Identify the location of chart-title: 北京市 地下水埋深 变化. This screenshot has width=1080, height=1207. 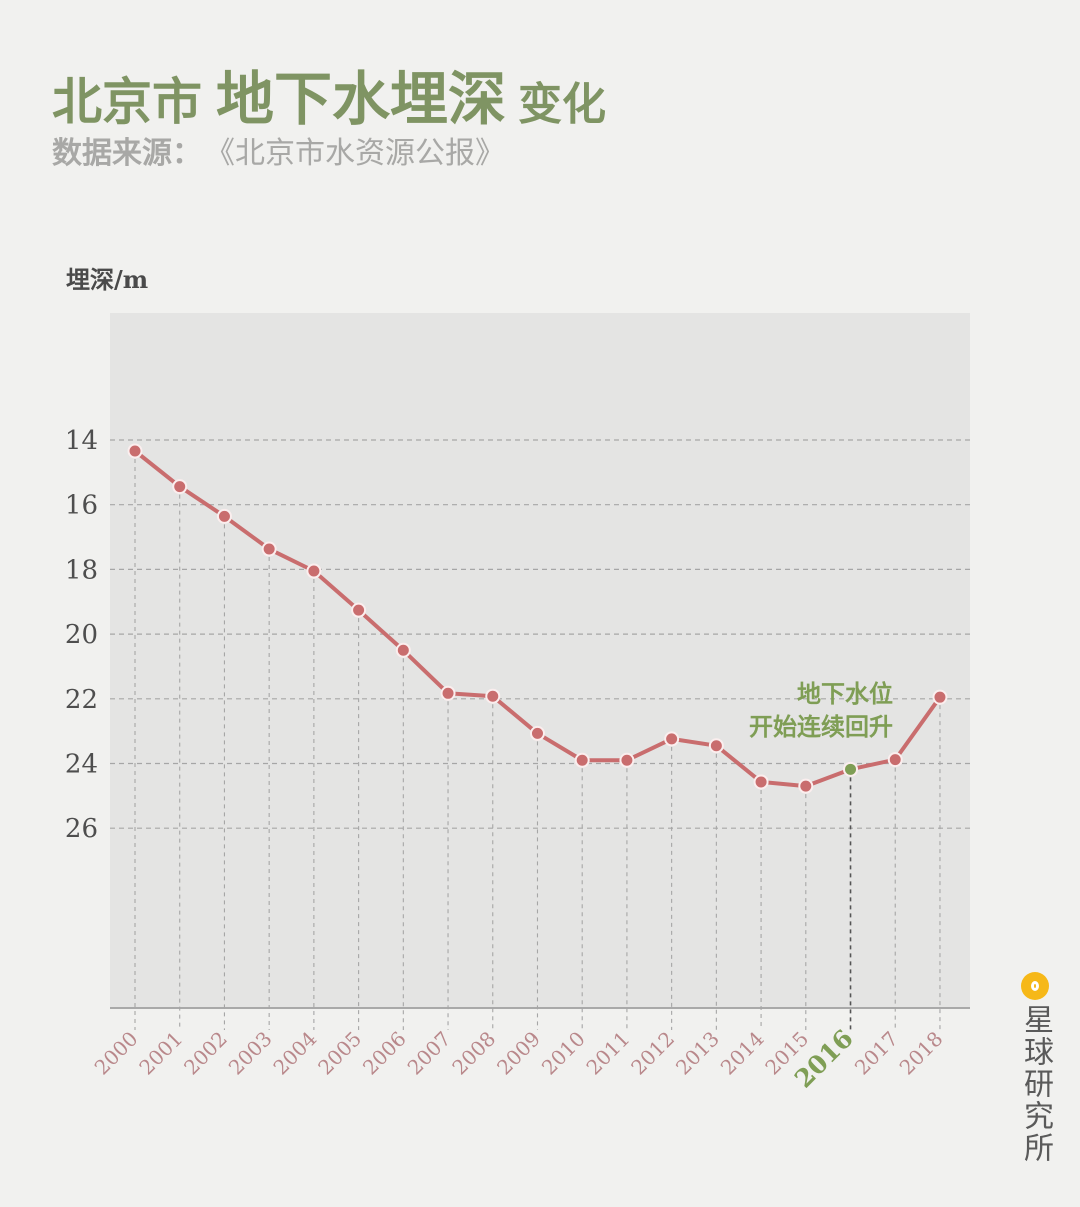
(329, 94).